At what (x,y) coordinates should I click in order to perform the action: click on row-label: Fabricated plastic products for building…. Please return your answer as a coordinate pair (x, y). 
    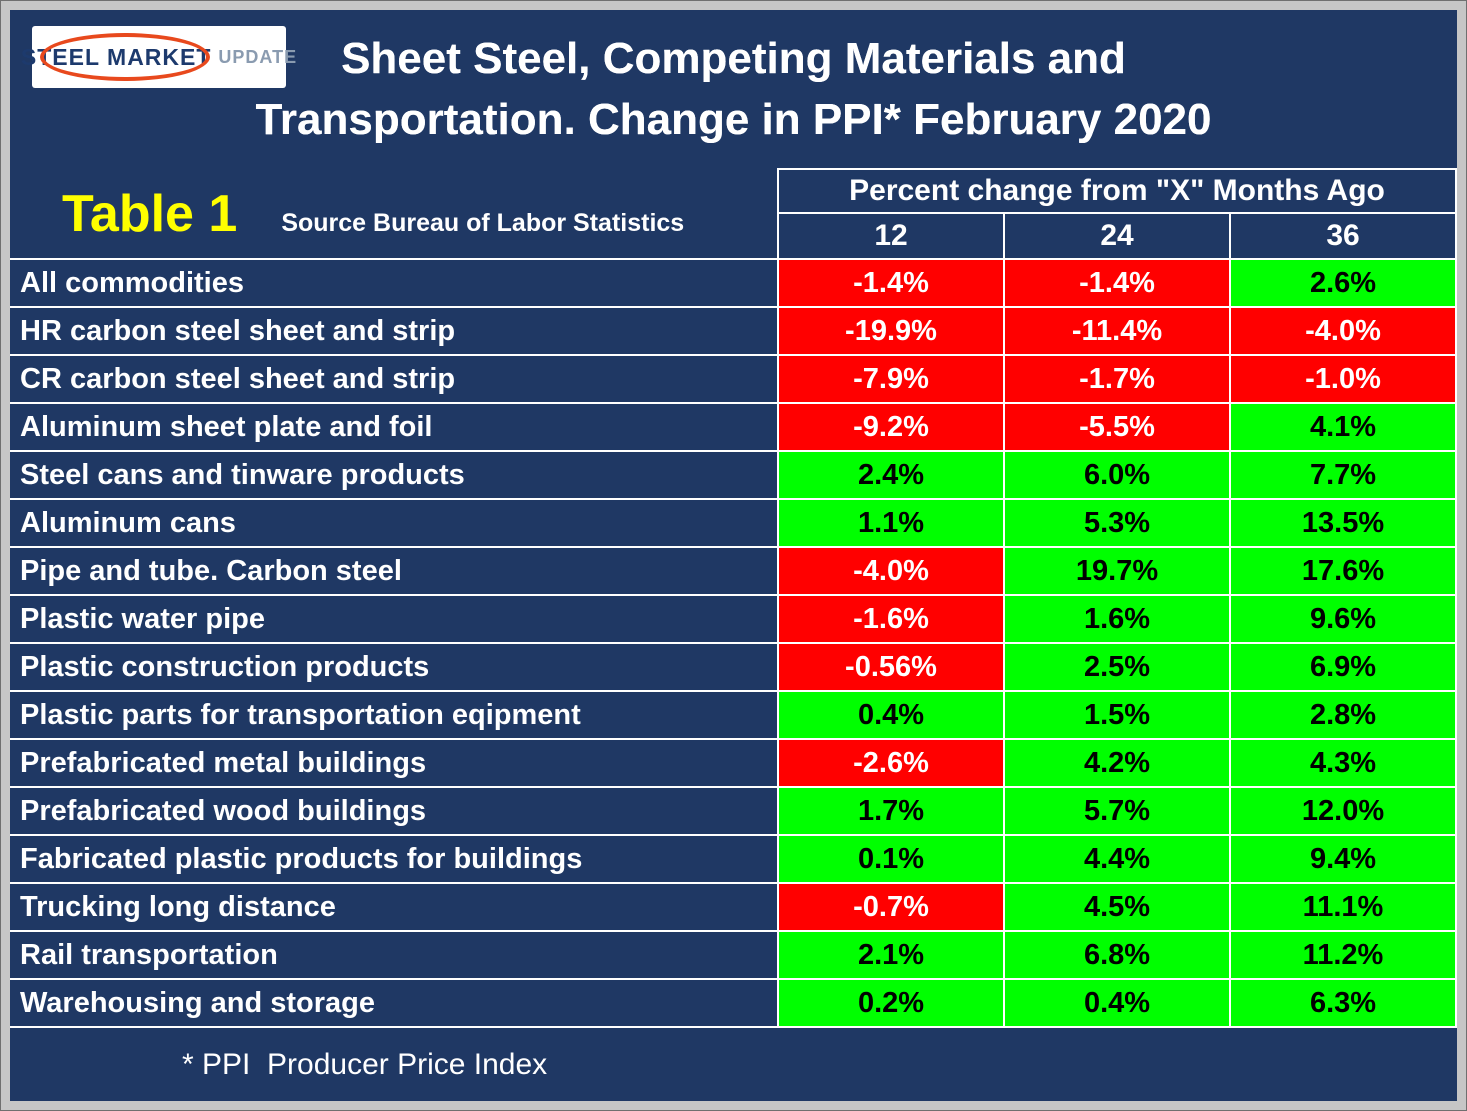
    Looking at the image, I should click on (394, 859).